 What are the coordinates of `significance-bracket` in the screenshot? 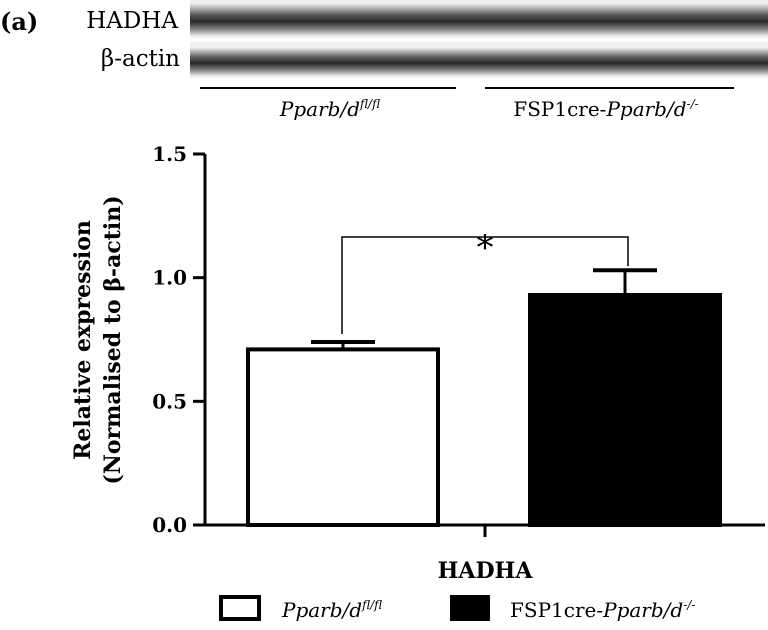 It's located at (485, 285).